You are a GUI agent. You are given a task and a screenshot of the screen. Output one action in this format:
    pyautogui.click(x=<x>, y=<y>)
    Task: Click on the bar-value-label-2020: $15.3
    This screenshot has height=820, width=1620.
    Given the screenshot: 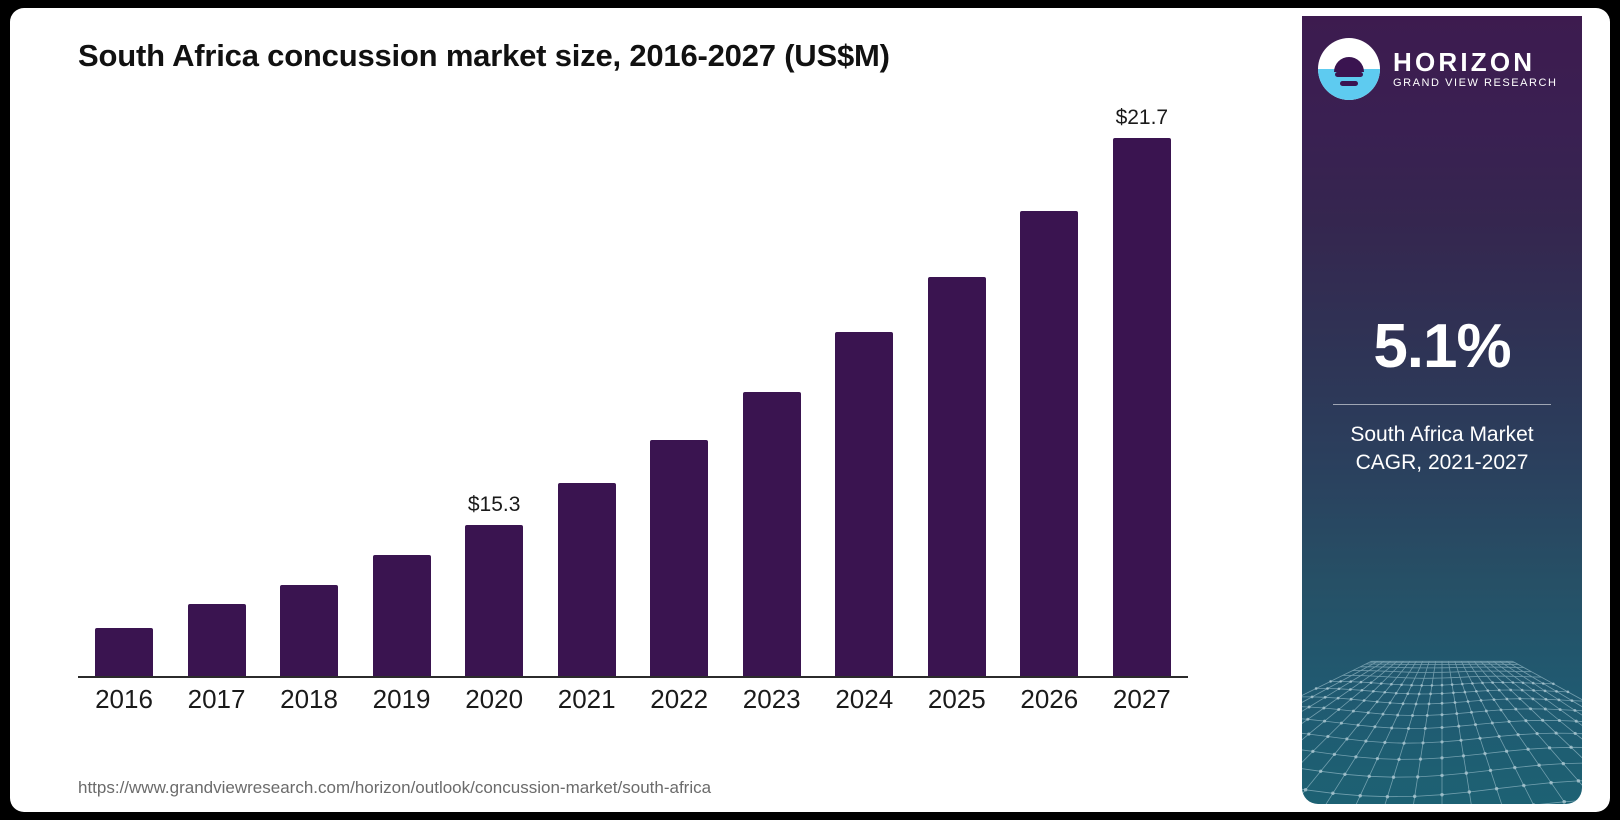 What is the action you would take?
    pyautogui.click(x=494, y=504)
    